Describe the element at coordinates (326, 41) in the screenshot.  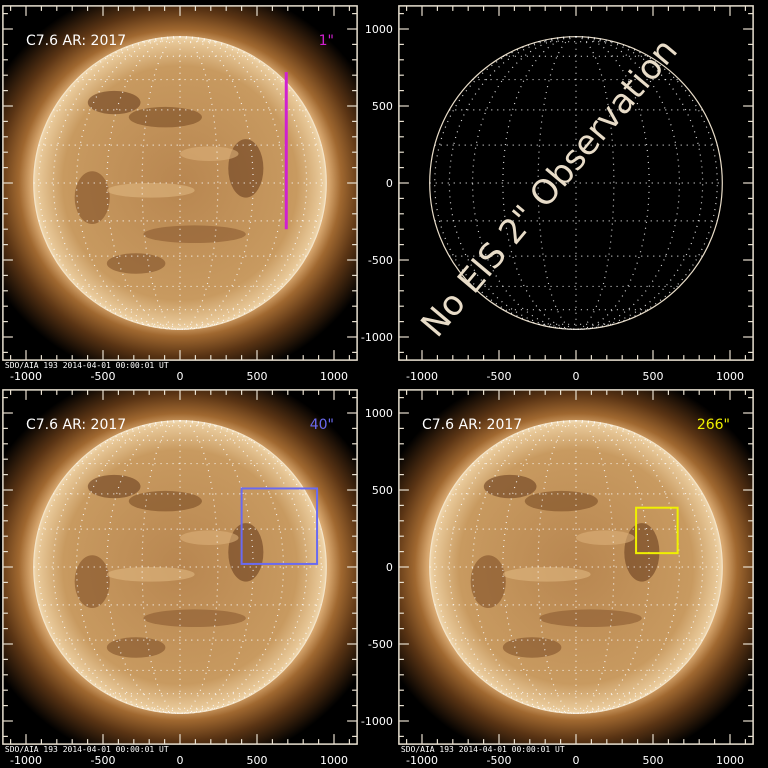
I see `slit-label: 1"` at that location.